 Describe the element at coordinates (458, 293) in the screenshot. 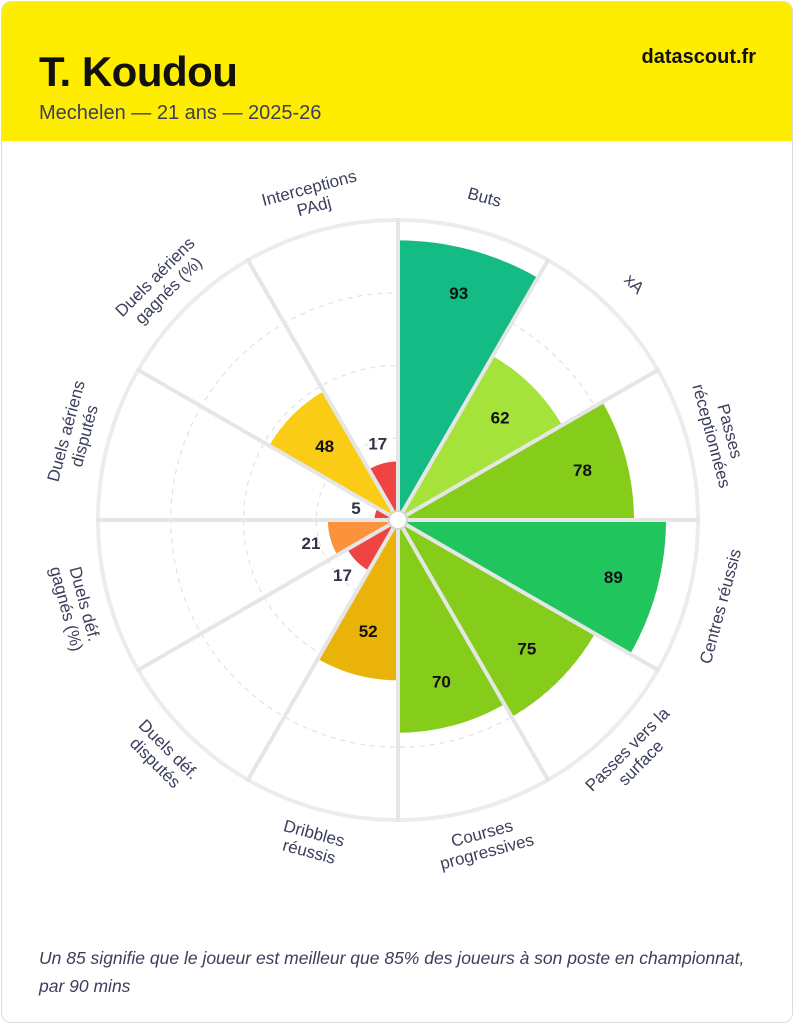

I see `value-label-0: 93` at that location.